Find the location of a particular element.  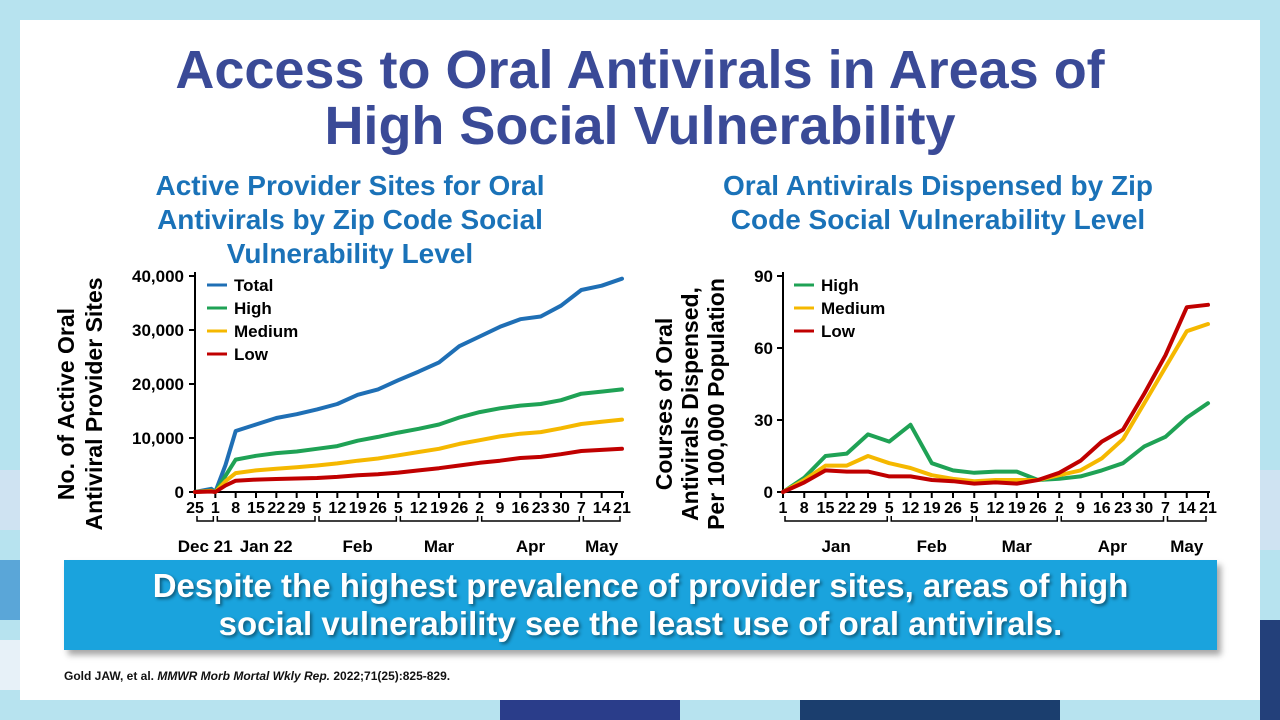

right-chart-title-line: Code Social Vulnerability Level is located at coordinates (938, 219).